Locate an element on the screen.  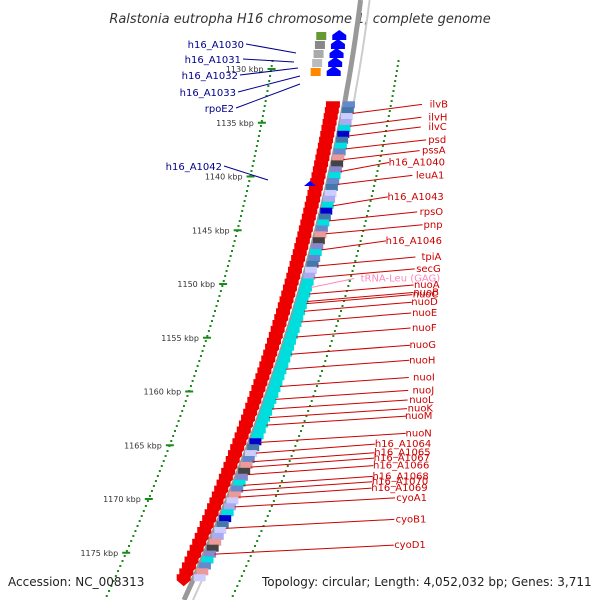
gene-label-rpoE2: rpoE2 is located at coordinates (219, 109).